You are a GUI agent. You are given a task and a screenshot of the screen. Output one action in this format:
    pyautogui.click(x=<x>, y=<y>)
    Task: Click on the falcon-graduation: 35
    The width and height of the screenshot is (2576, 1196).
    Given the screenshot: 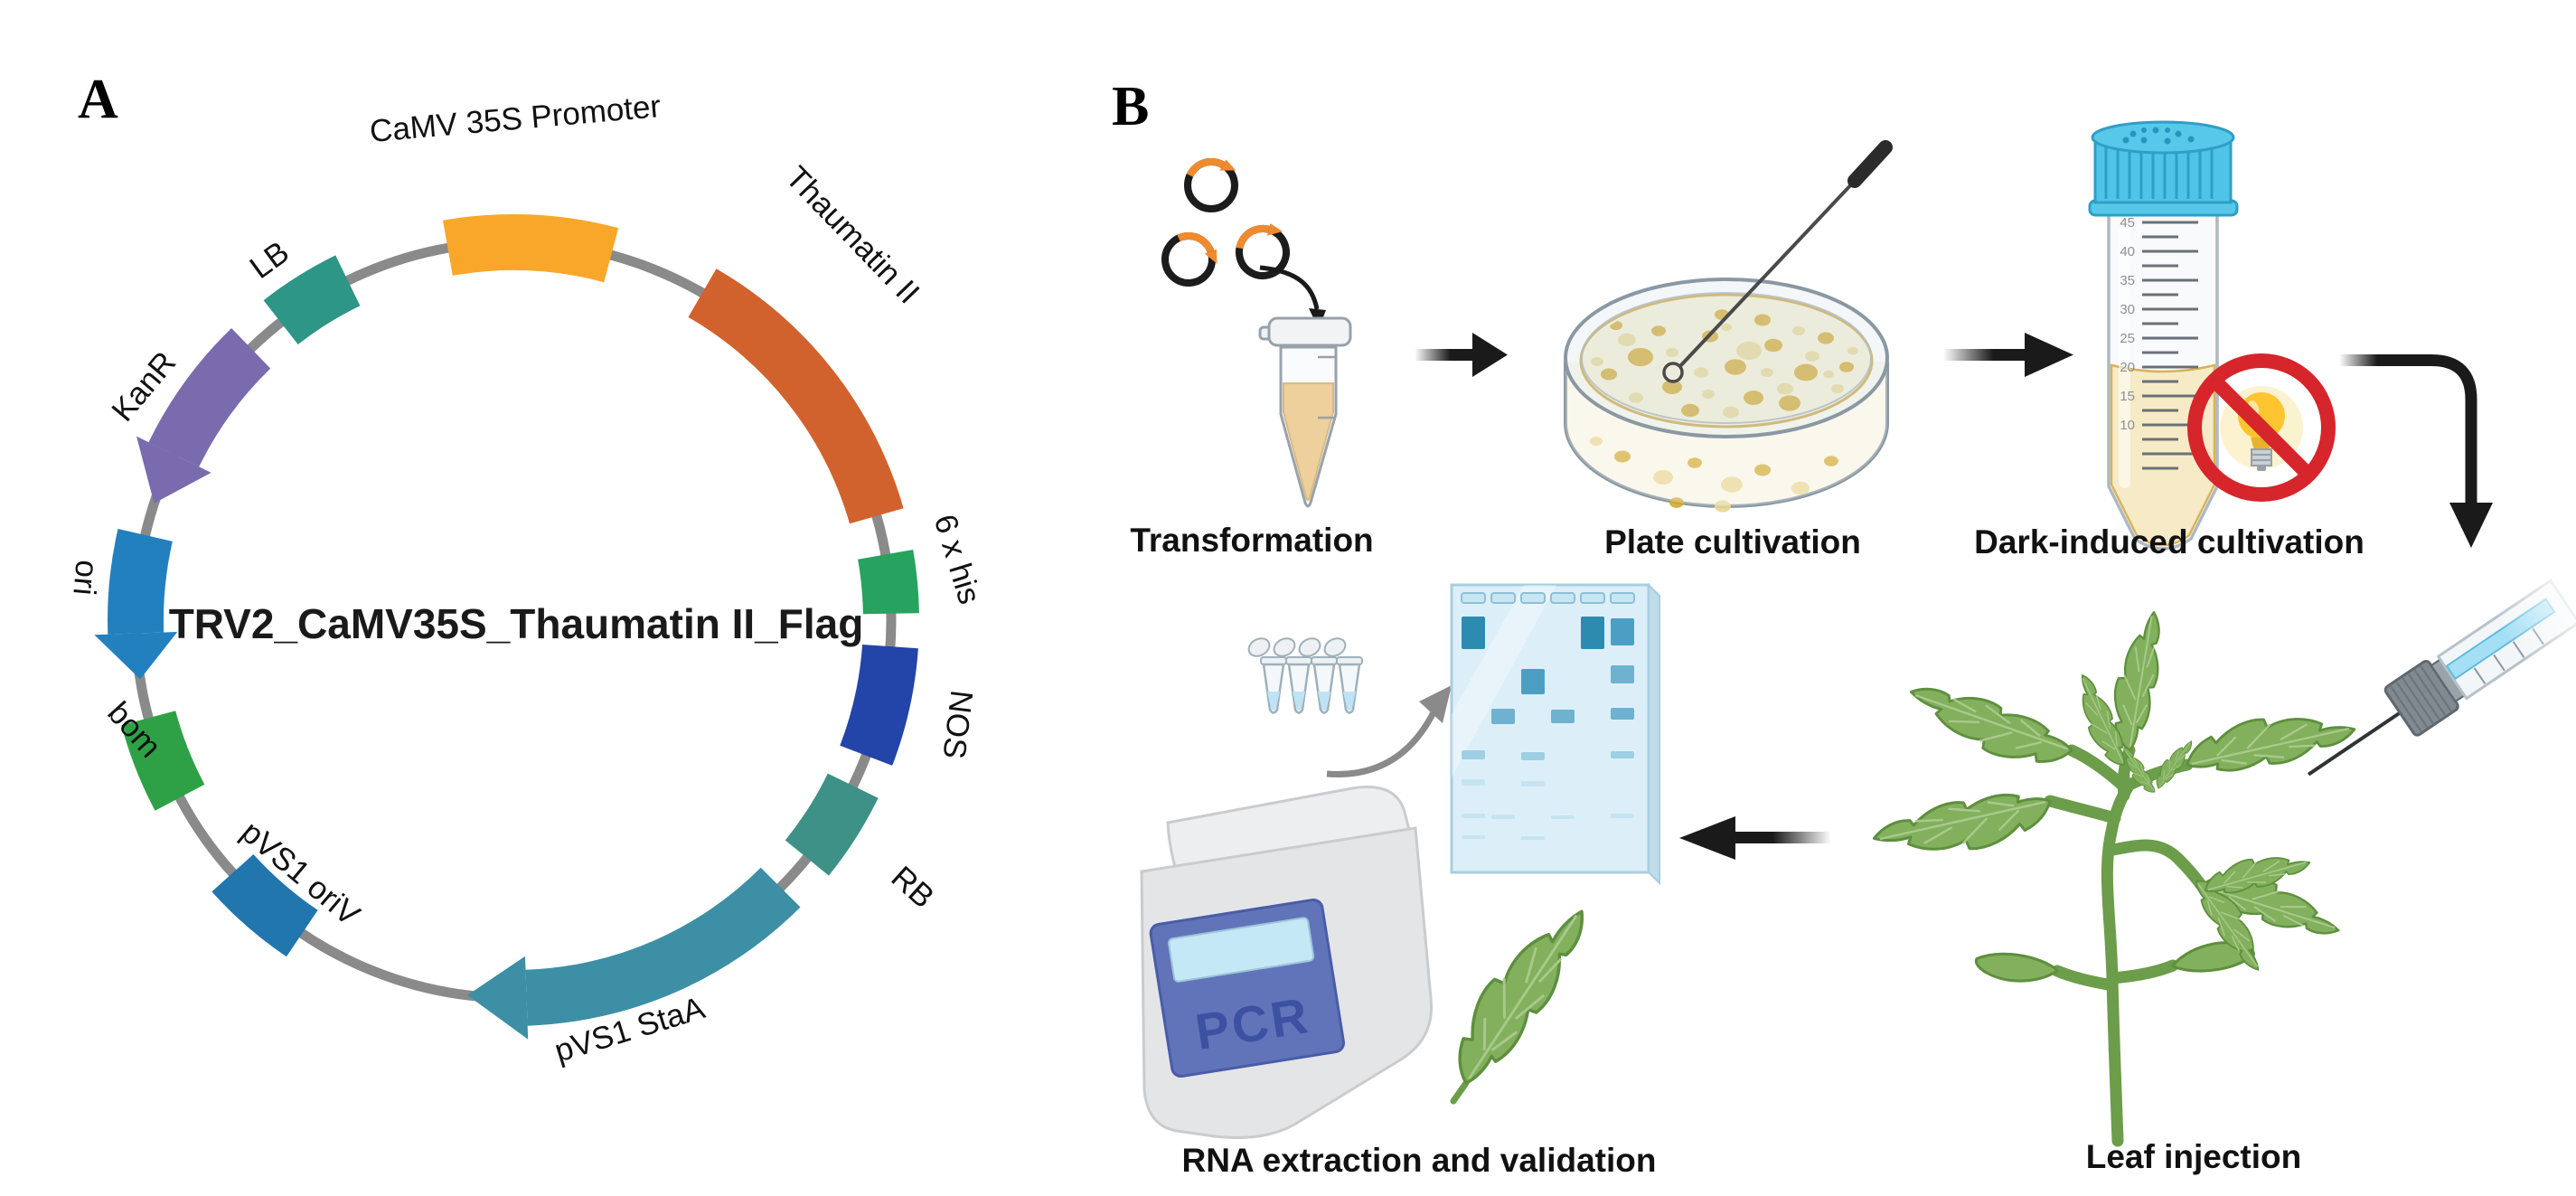 What is the action you would take?
    pyautogui.click(x=2128, y=281)
    